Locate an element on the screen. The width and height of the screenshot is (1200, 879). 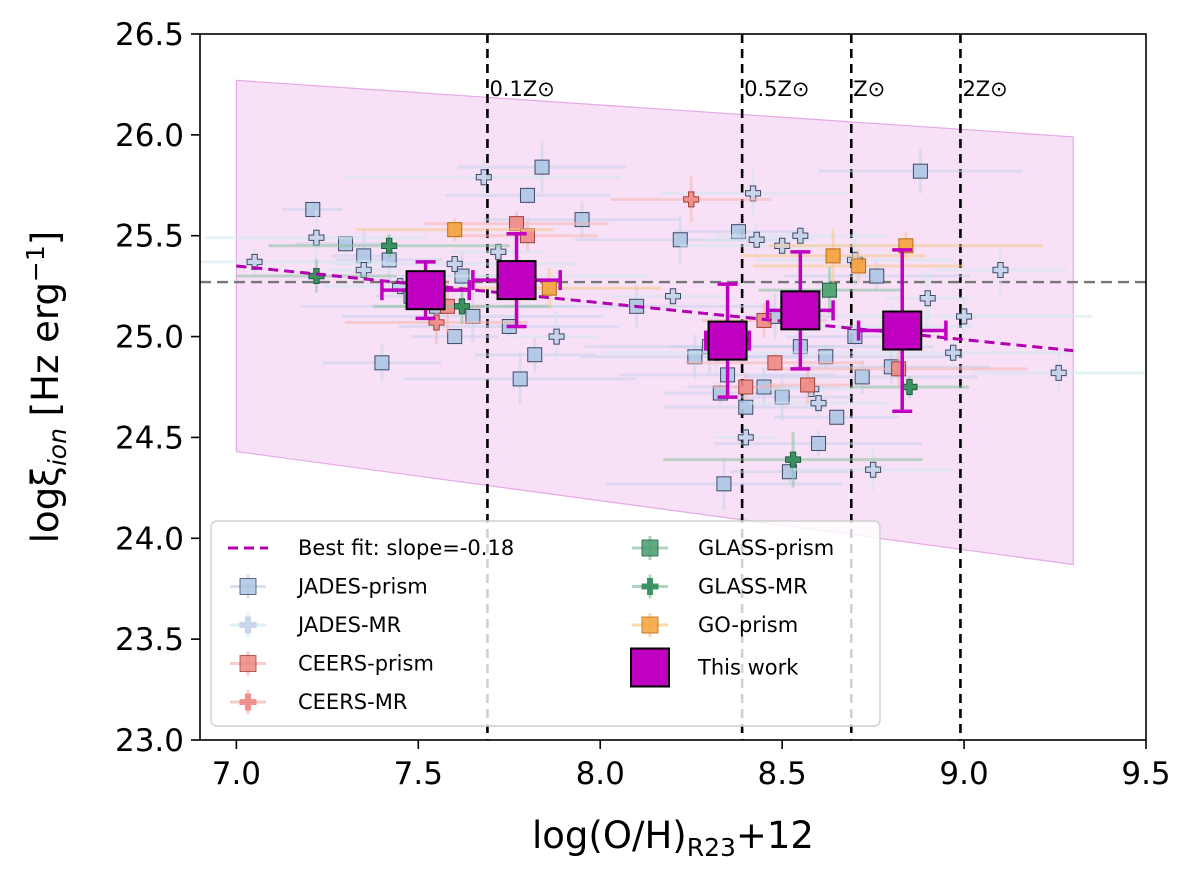
x-tick-label: 8.5 is located at coordinates (781, 774).